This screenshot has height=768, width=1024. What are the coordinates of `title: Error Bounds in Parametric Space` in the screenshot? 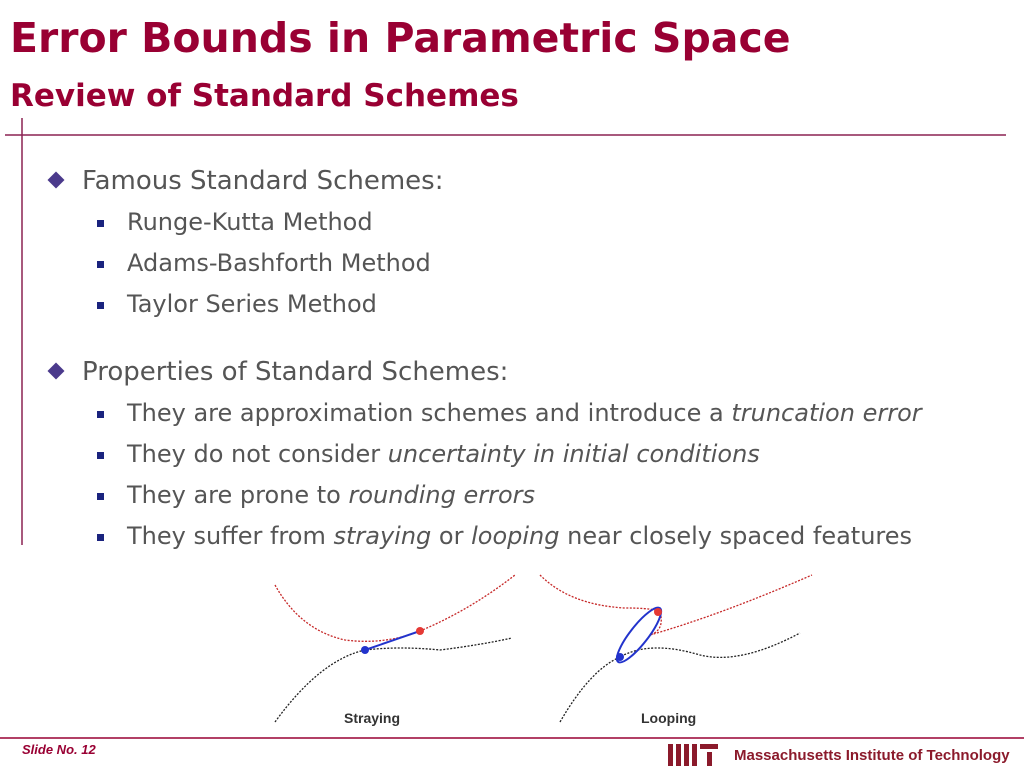 It's located at (400, 38).